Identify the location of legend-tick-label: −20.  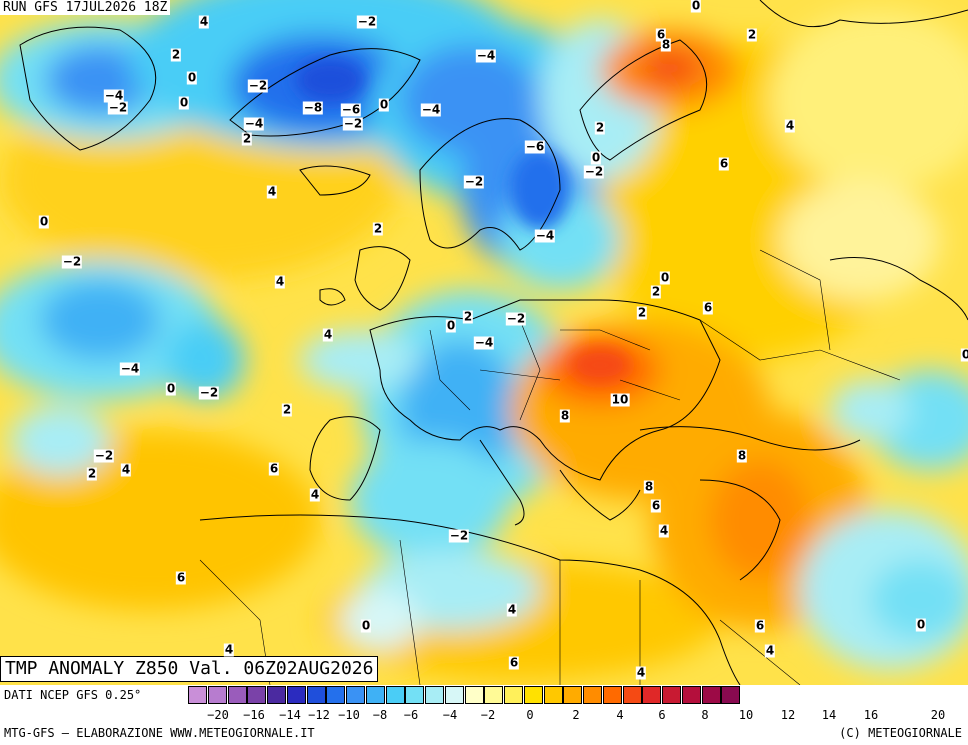
(218, 715).